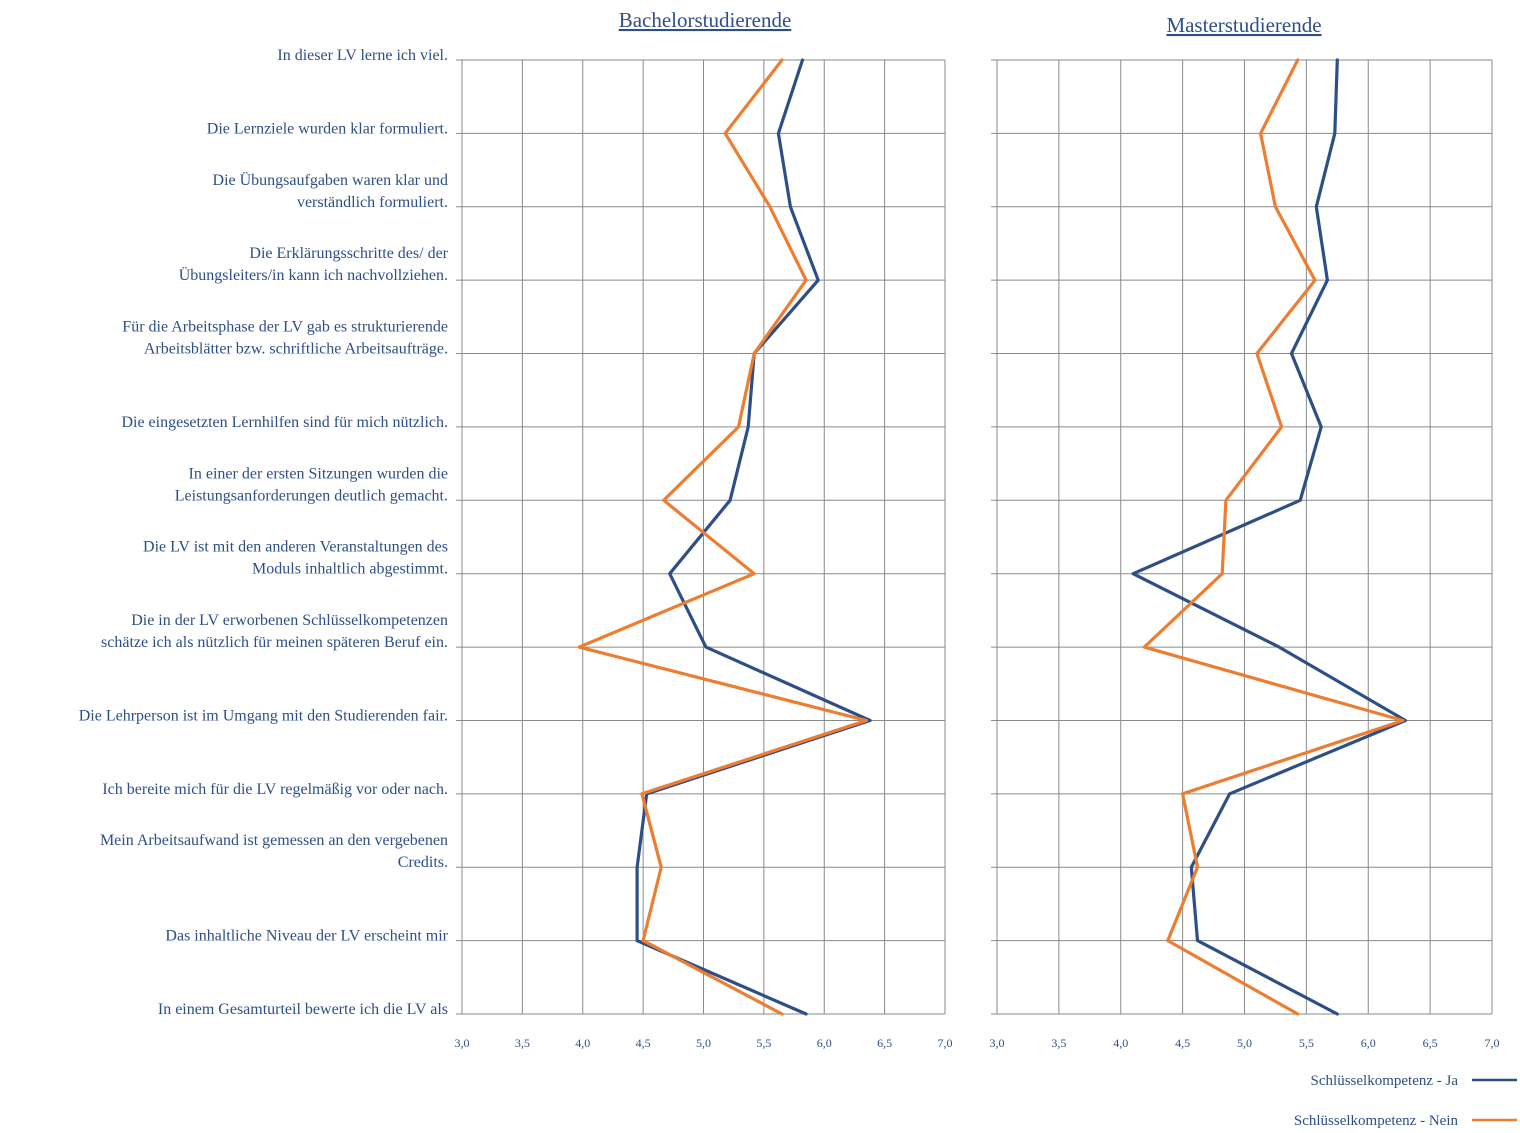 This screenshot has height=1133, width=1520. I want to click on bachelor-x-tick-label: 4,0, so click(582, 1043).